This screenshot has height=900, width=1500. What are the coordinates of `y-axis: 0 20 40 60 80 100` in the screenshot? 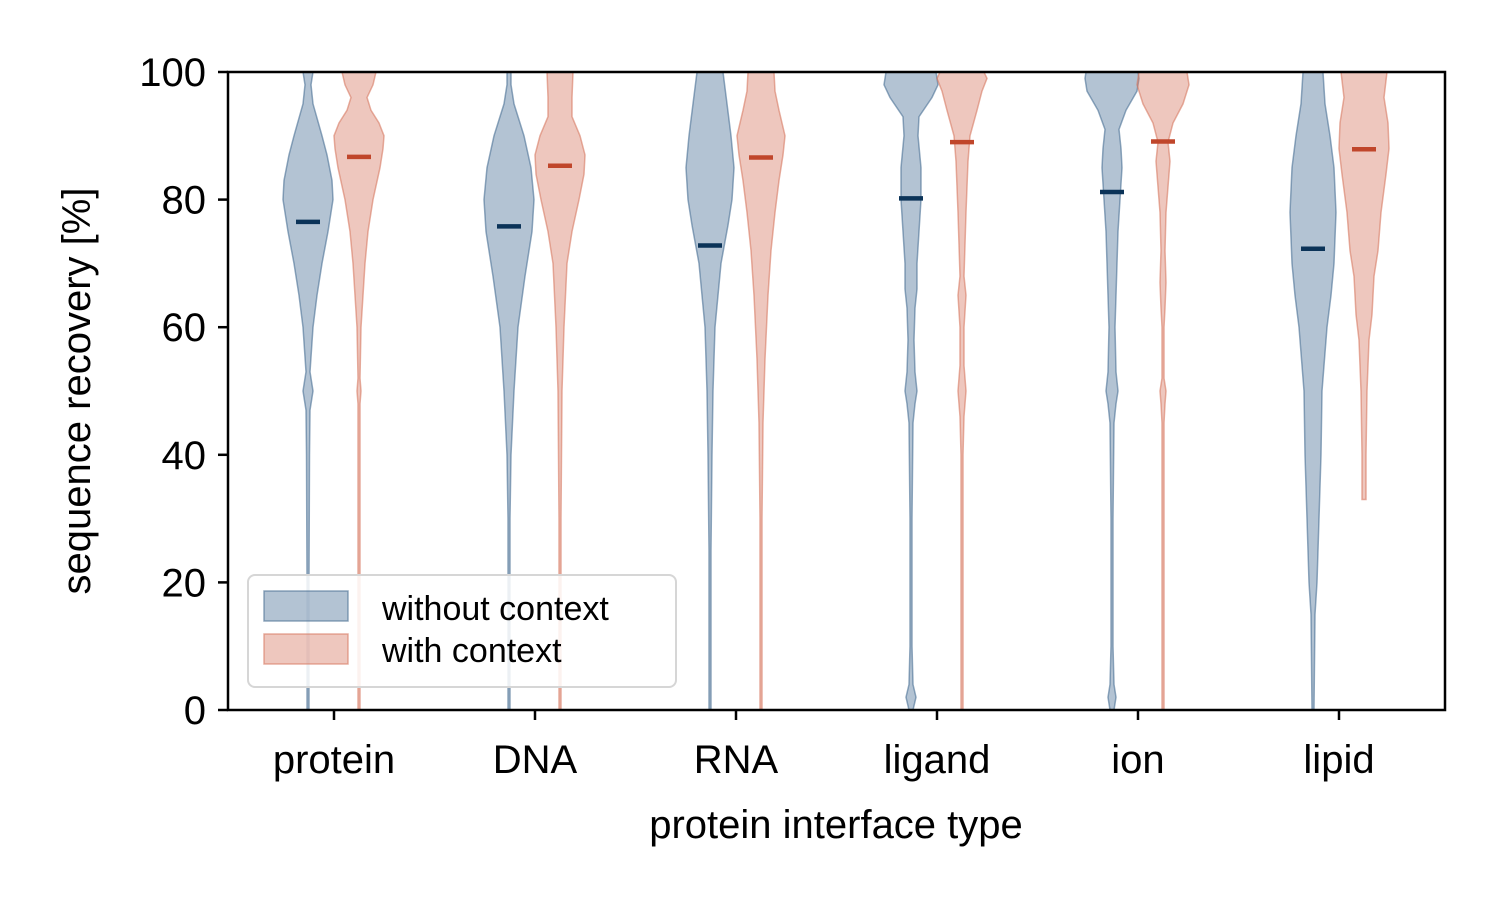 It's located at (183, 392).